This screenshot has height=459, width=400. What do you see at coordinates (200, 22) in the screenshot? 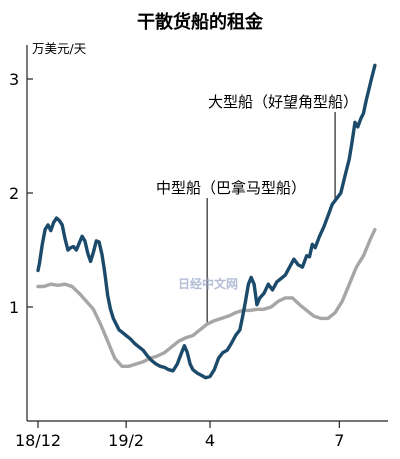
I see `chart-title: 干散货船的租金` at bounding box center [200, 22].